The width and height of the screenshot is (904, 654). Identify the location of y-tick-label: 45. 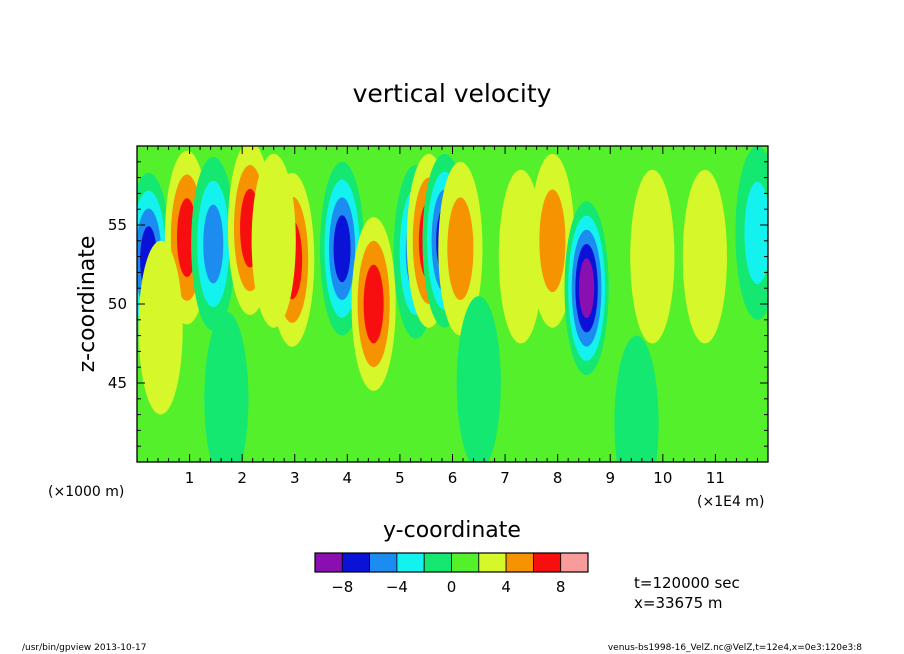
(117, 383).